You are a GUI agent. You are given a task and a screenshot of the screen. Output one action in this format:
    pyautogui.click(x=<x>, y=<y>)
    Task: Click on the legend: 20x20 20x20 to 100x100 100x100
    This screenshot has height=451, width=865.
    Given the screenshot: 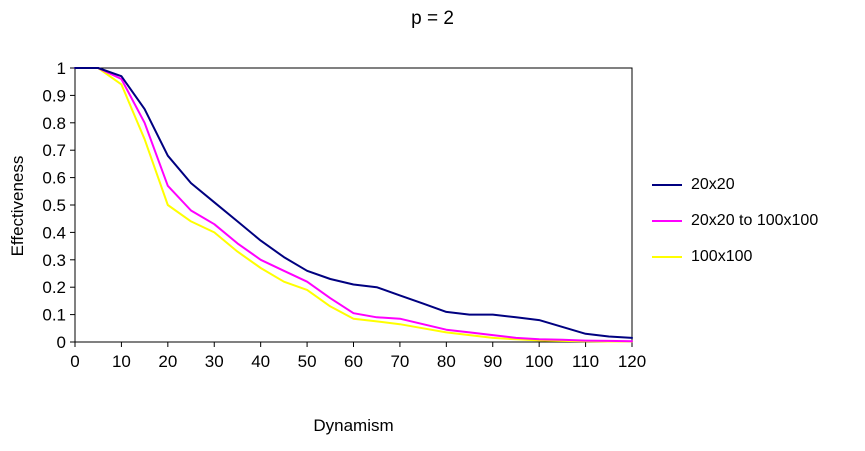 What is the action you would take?
    pyautogui.click(x=735, y=229)
    